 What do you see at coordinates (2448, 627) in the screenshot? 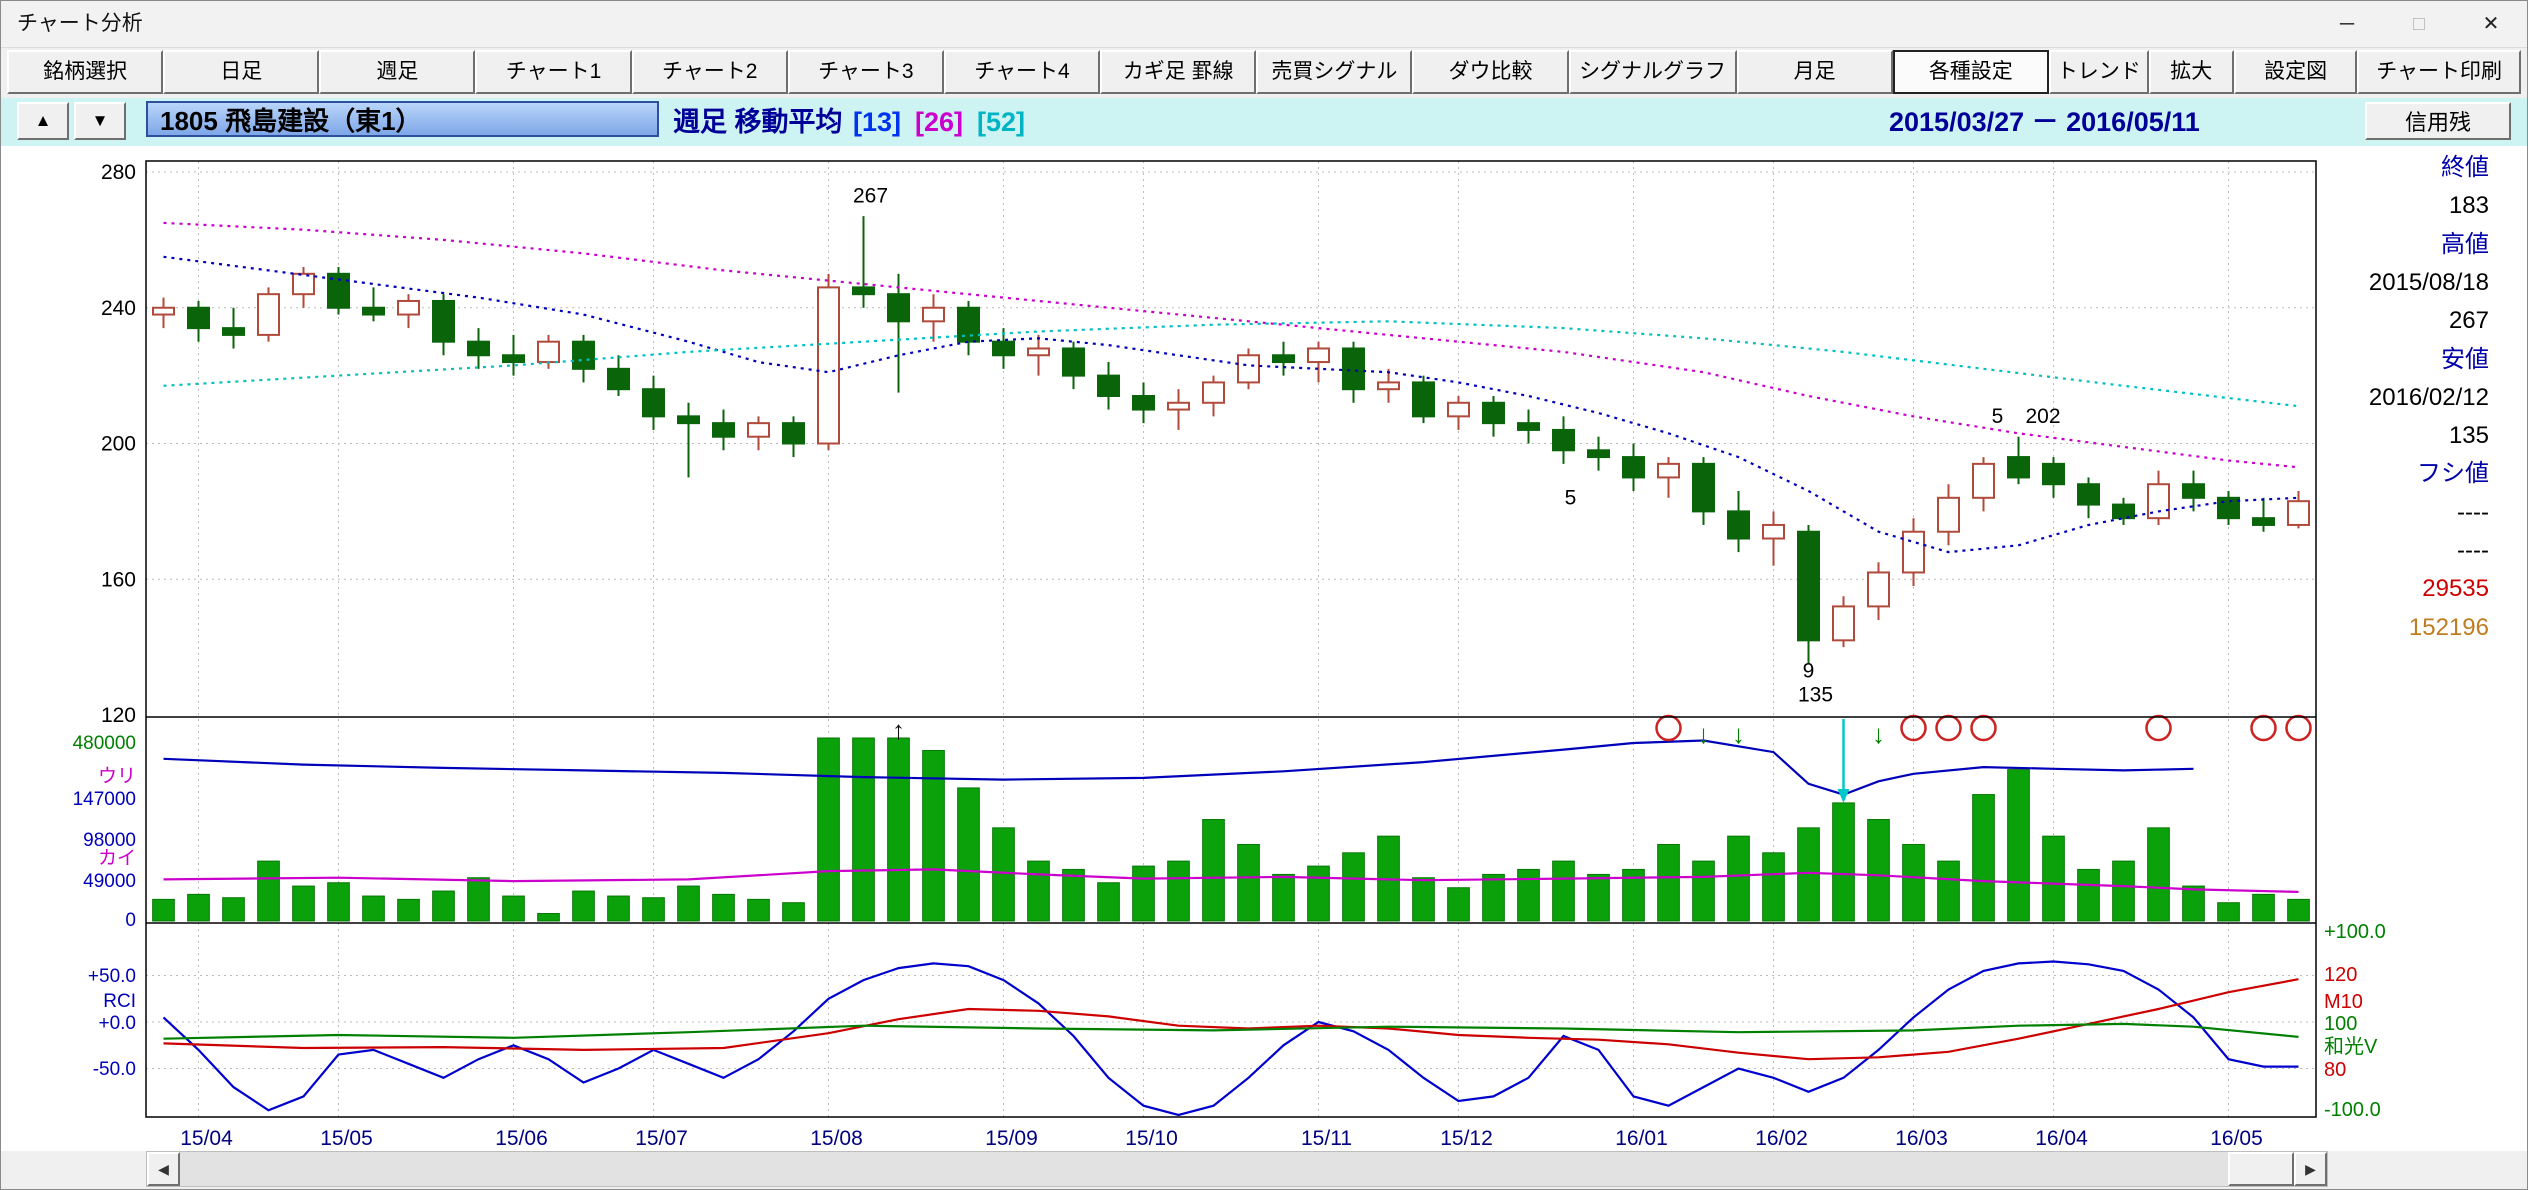
I see `quote-row: 152196` at bounding box center [2448, 627].